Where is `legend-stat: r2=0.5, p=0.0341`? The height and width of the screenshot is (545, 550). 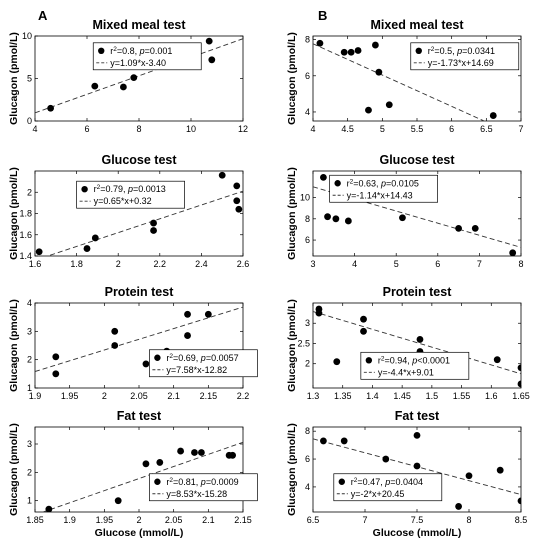
legend-stat: r2=0.5, p=0.0341 is located at coordinates (461, 51).